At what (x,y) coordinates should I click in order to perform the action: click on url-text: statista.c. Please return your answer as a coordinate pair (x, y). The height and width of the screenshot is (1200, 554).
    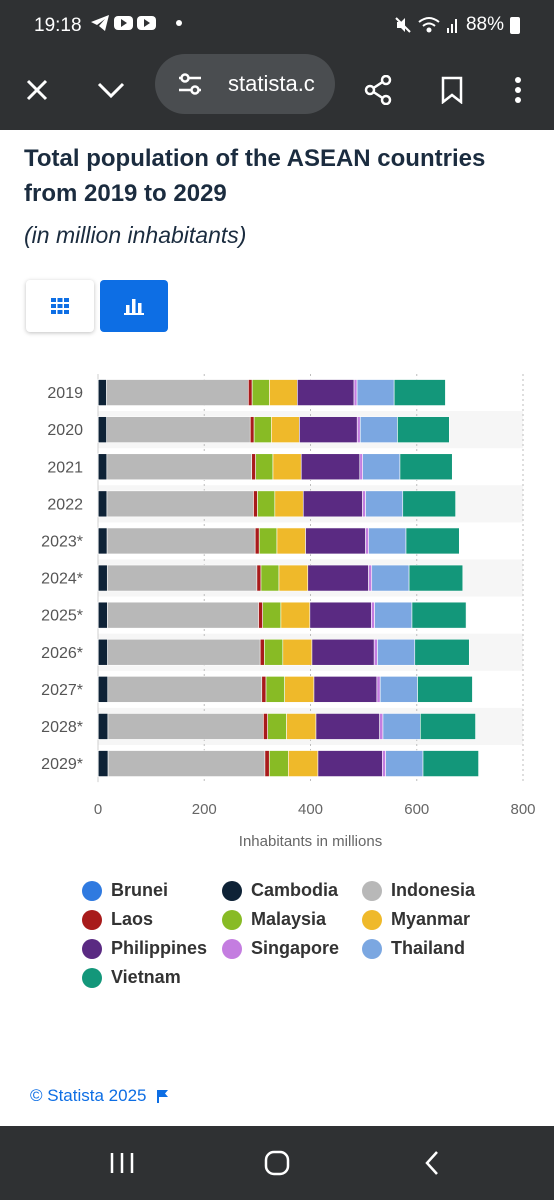
    Looking at the image, I should click on (271, 83).